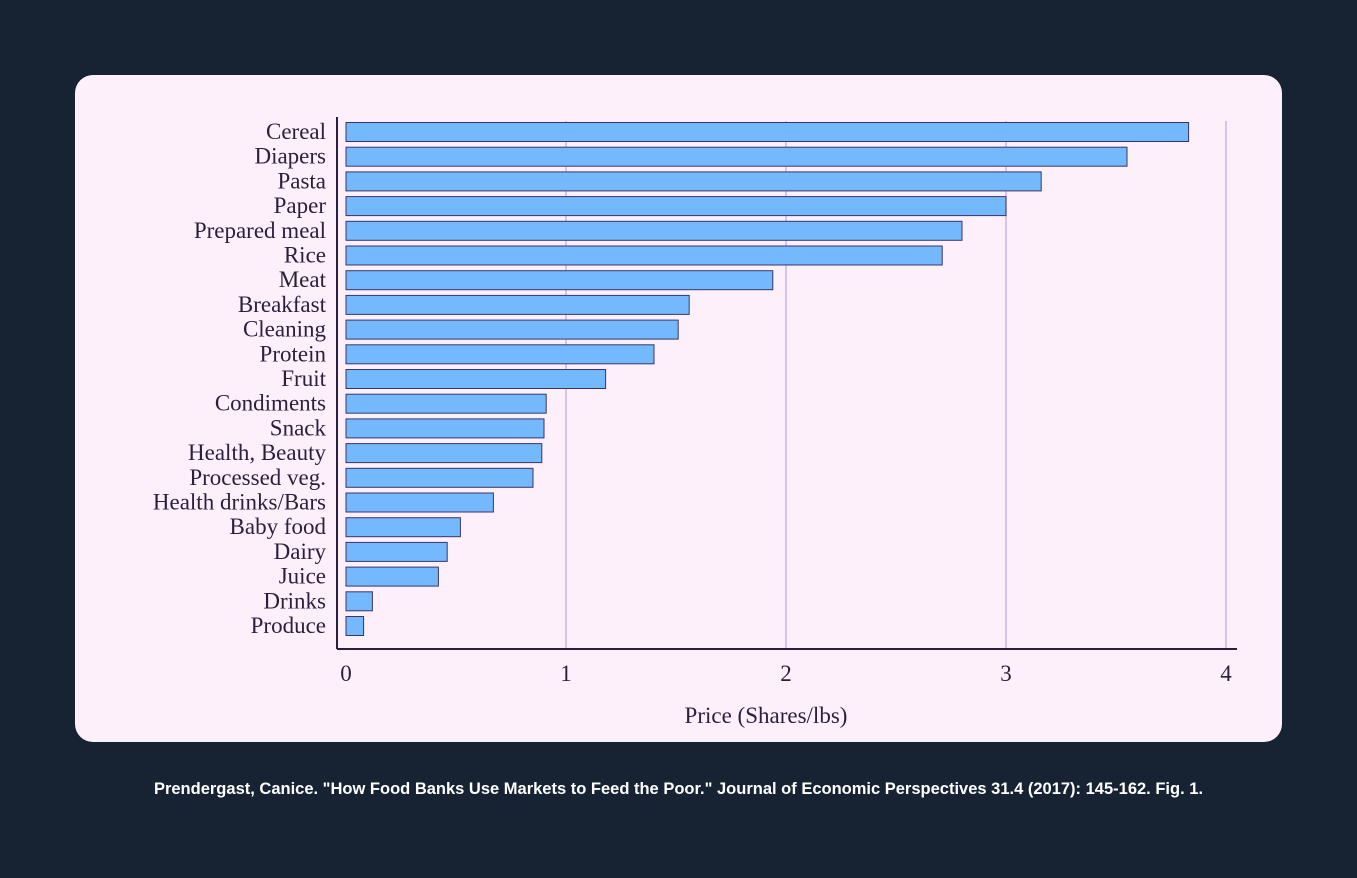 This screenshot has height=878, width=1357. I want to click on x-axis-label: Price (Shares/lbs), so click(766, 715).